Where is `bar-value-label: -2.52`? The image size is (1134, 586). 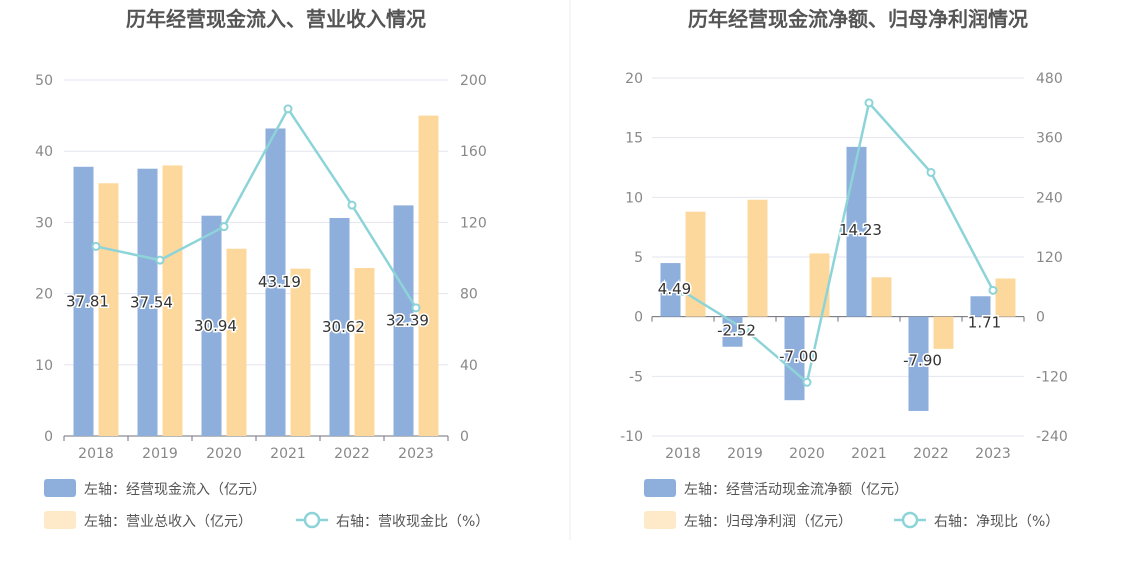 bar-value-label: -2.52 is located at coordinates (736, 331).